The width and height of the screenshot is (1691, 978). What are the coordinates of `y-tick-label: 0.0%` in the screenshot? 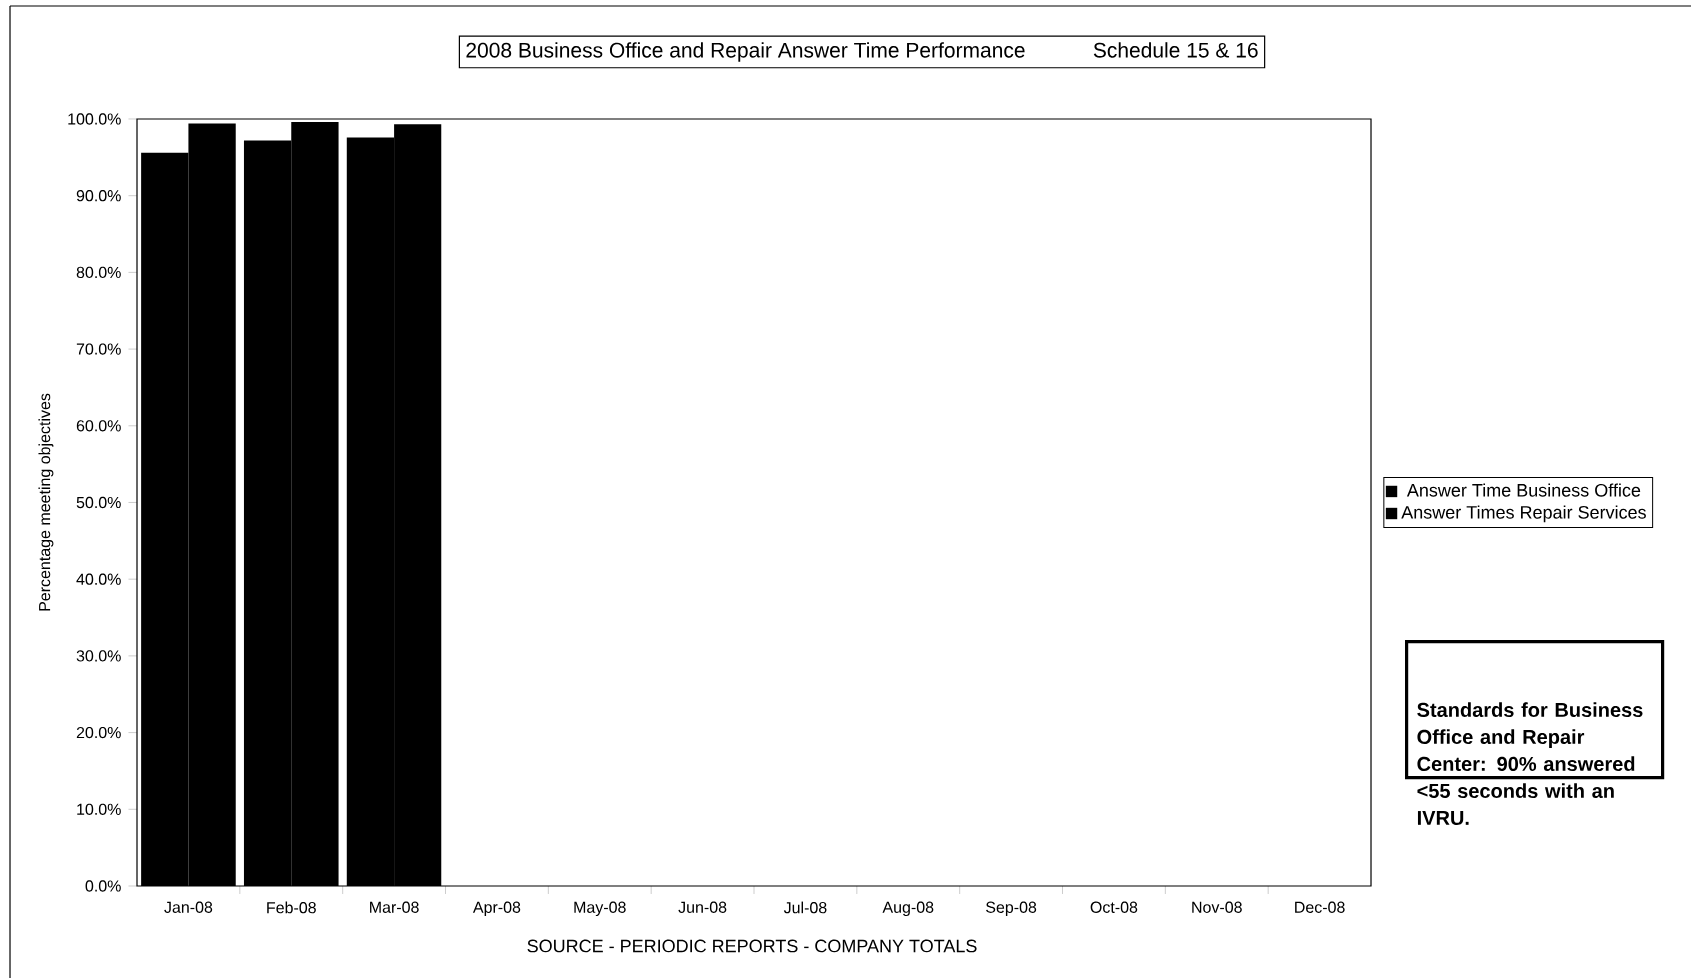 It's located at (103, 886).